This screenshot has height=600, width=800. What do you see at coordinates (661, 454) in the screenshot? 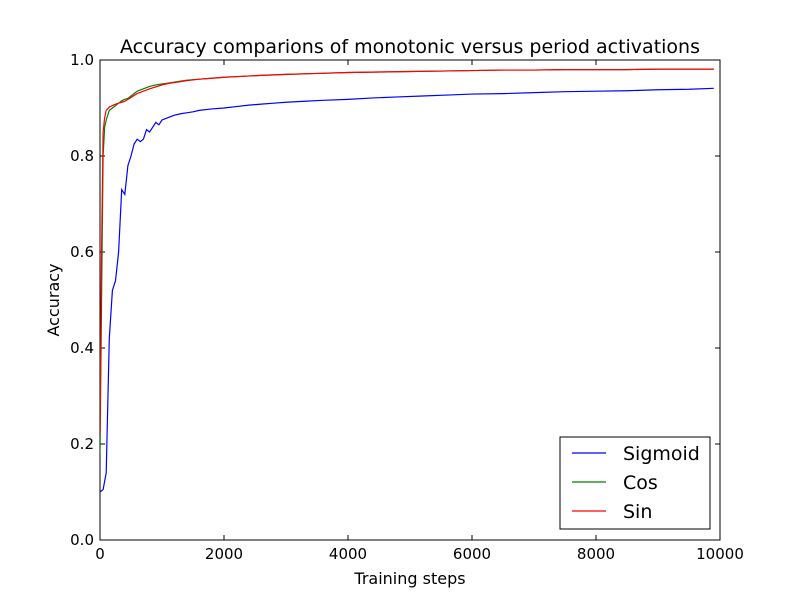
I see `legend-label-sigmoid: Sigmoid` at bounding box center [661, 454].